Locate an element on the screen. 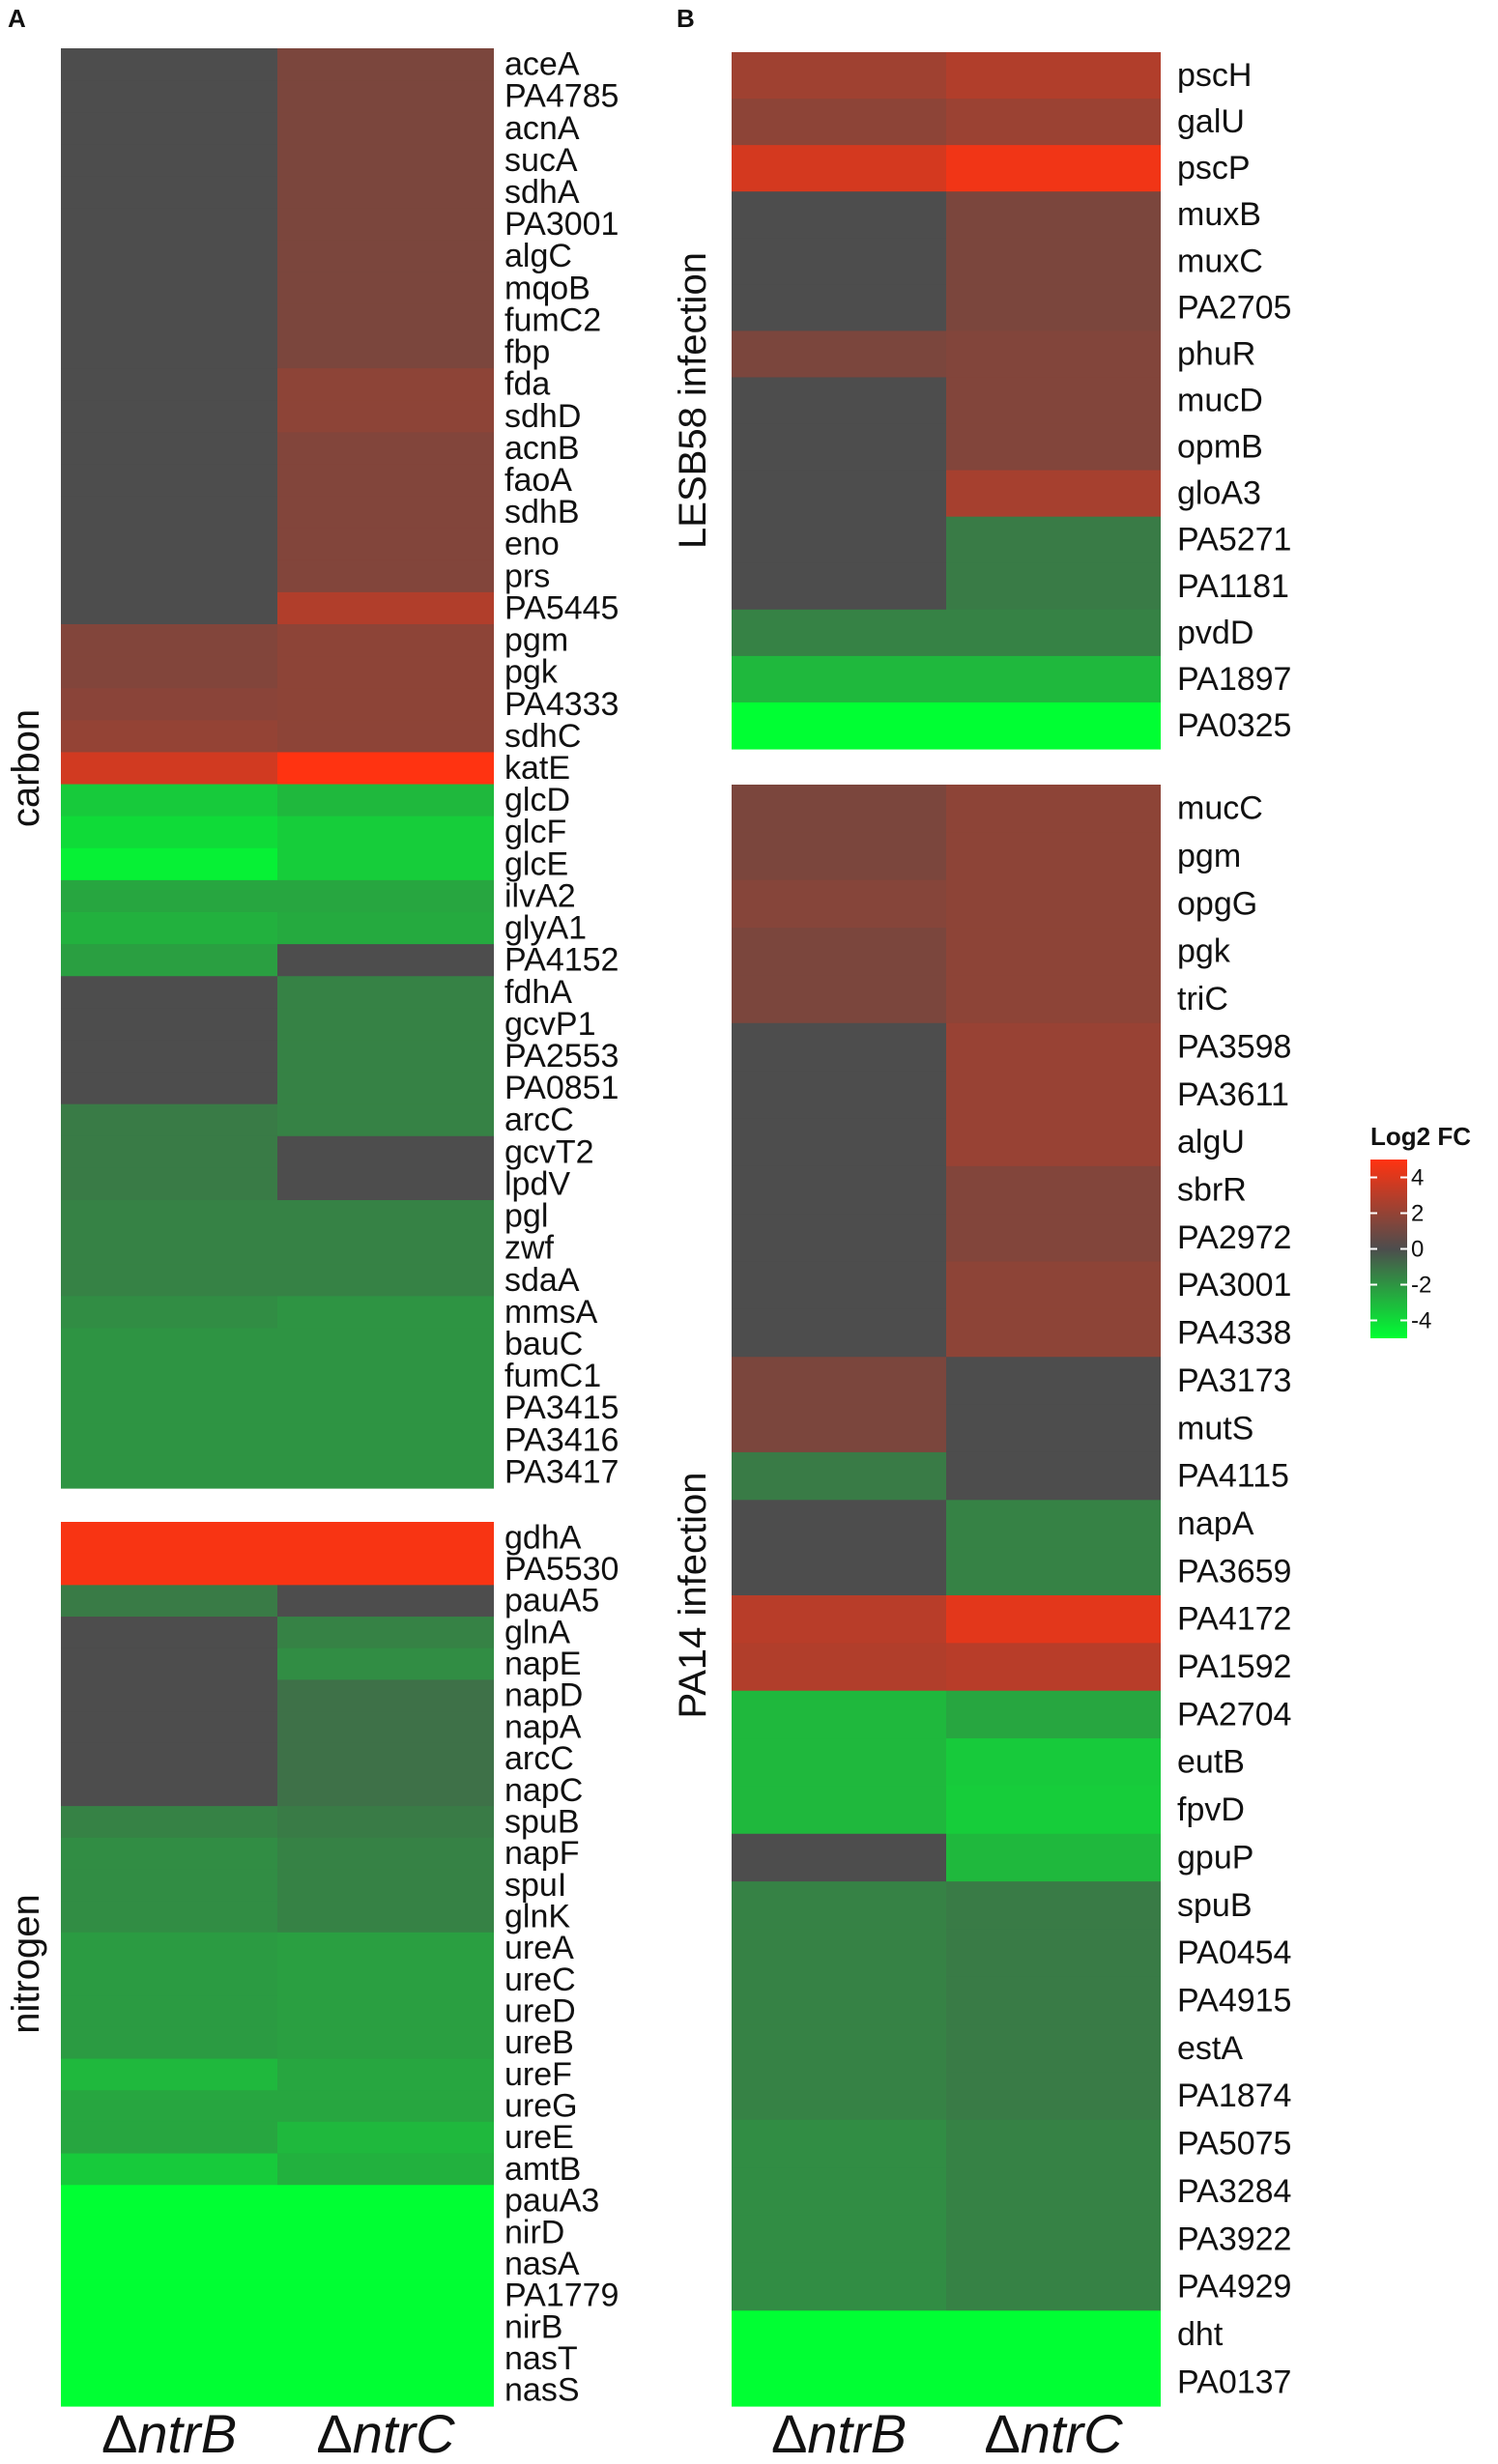 The width and height of the screenshot is (1498, 2464). gene-label: lpdV is located at coordinates (537, 1183).